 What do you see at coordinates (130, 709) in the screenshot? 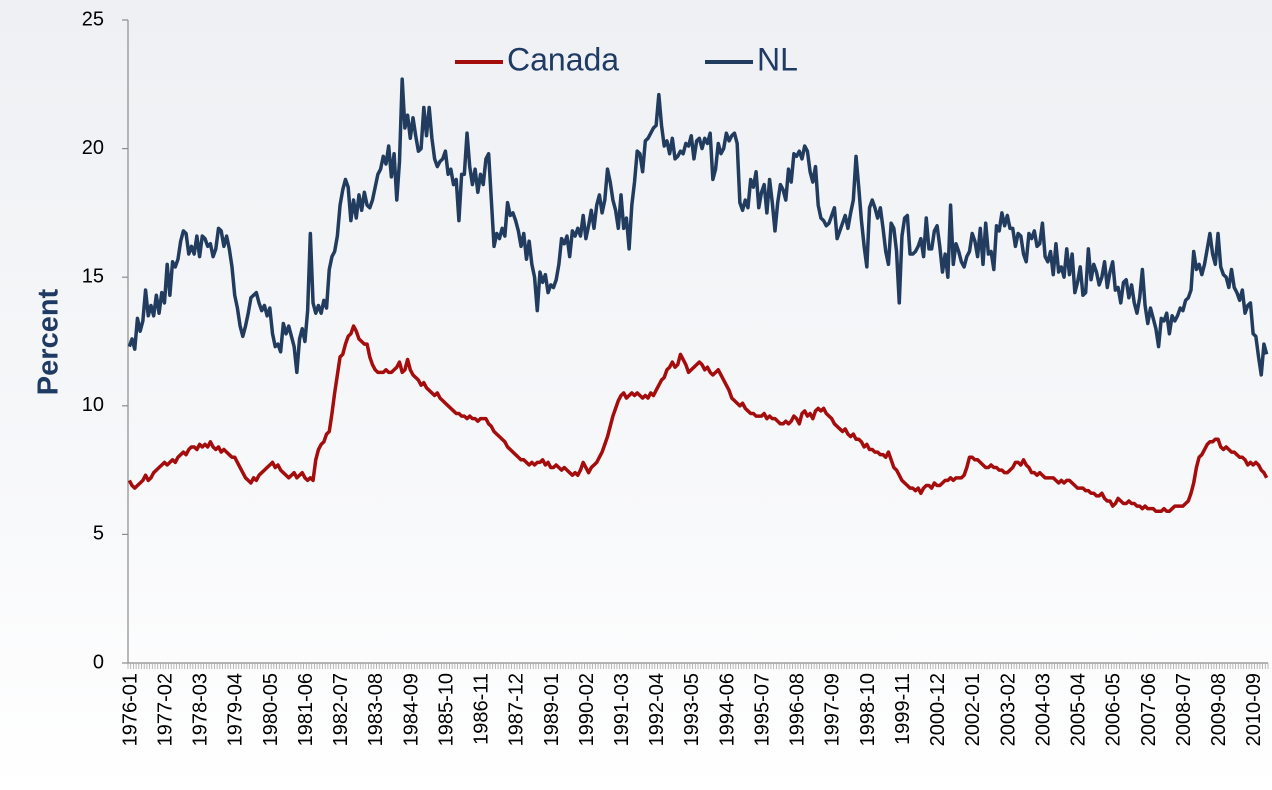
I see `x-tick-label: 1976-01` at bounding box center [130, 709].